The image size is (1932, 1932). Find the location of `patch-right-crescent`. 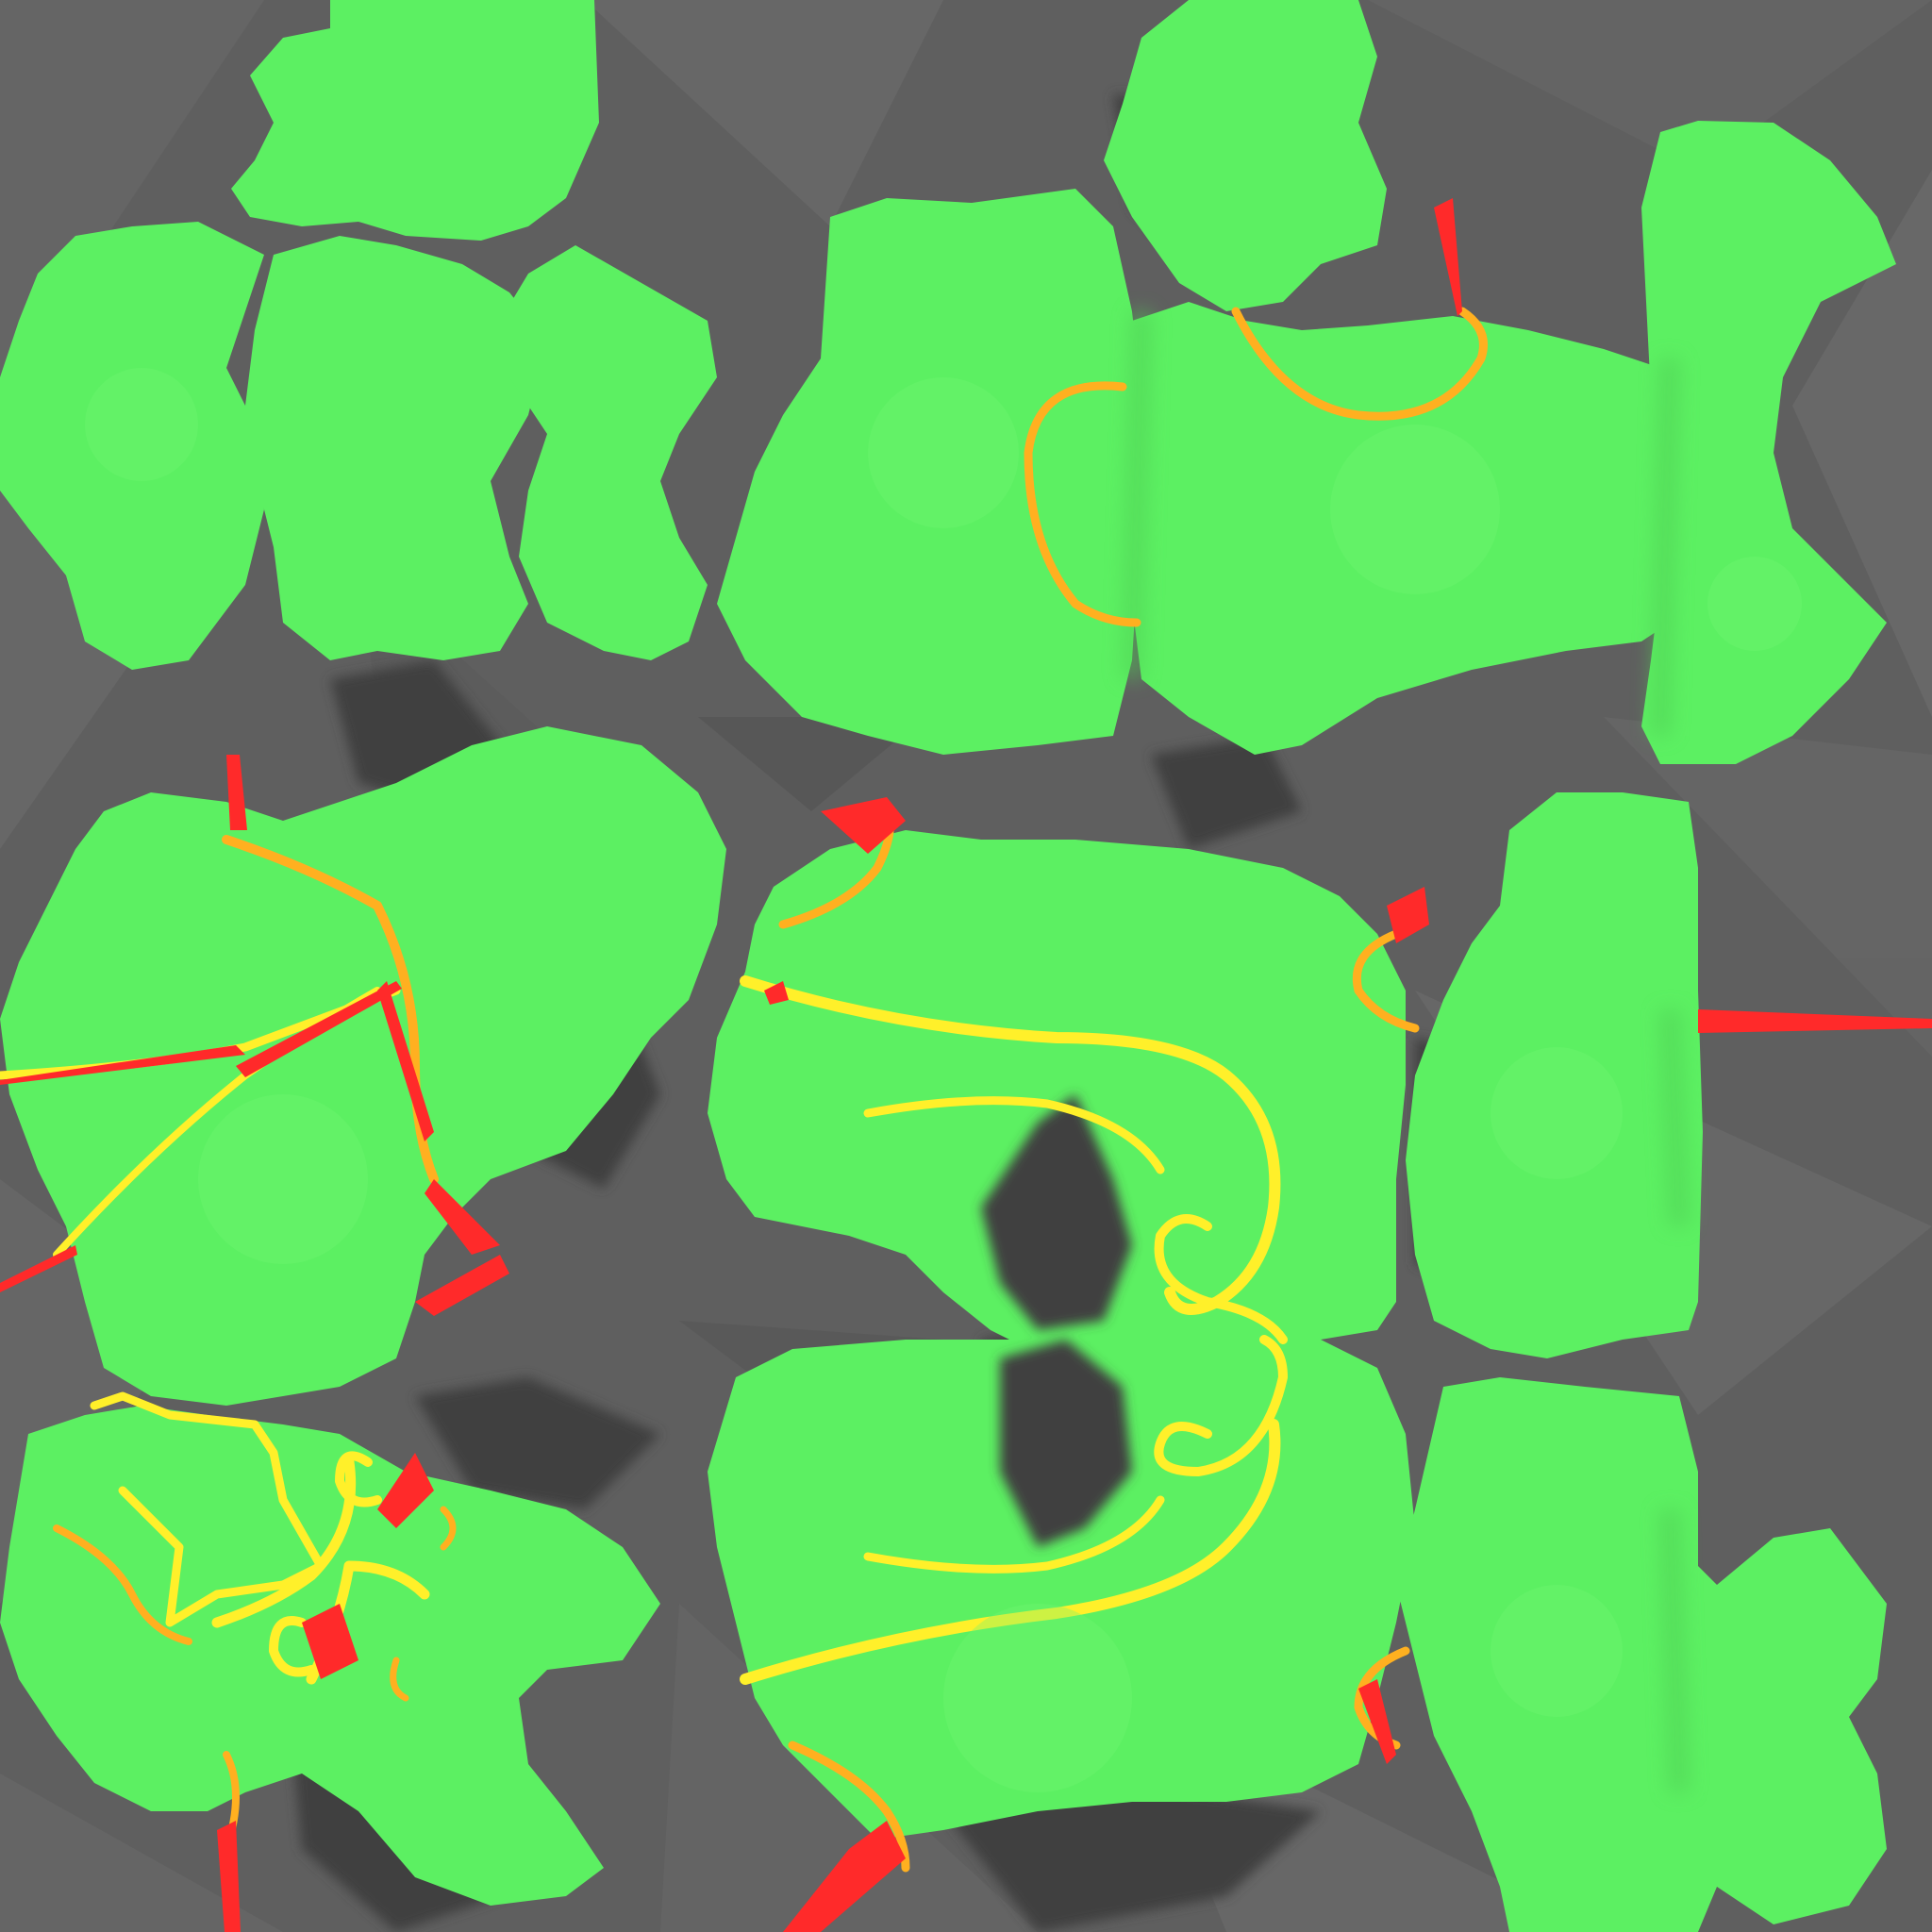

patch-right-crescent is located at coordinates (1768, 443).